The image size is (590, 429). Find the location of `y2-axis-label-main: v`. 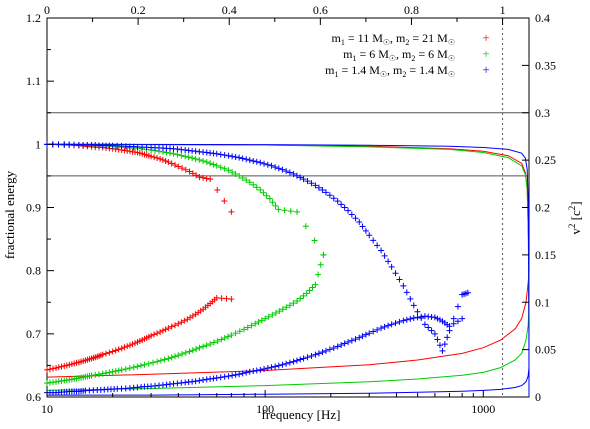

y2-axis-label-main: v is located at coordinates (575, 231).